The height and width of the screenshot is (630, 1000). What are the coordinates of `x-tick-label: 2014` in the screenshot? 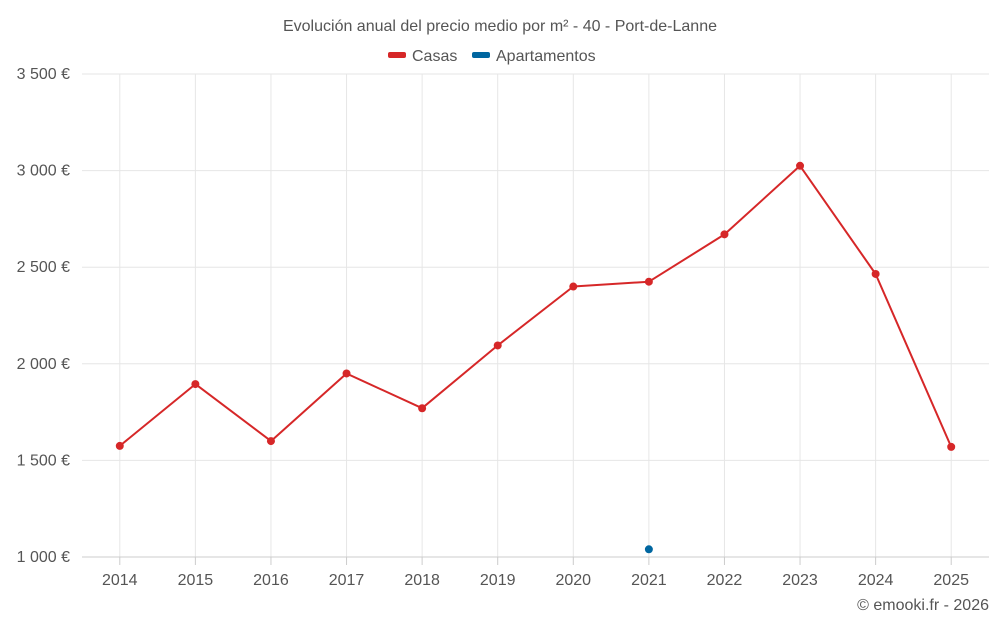 It's located at (120, 580).